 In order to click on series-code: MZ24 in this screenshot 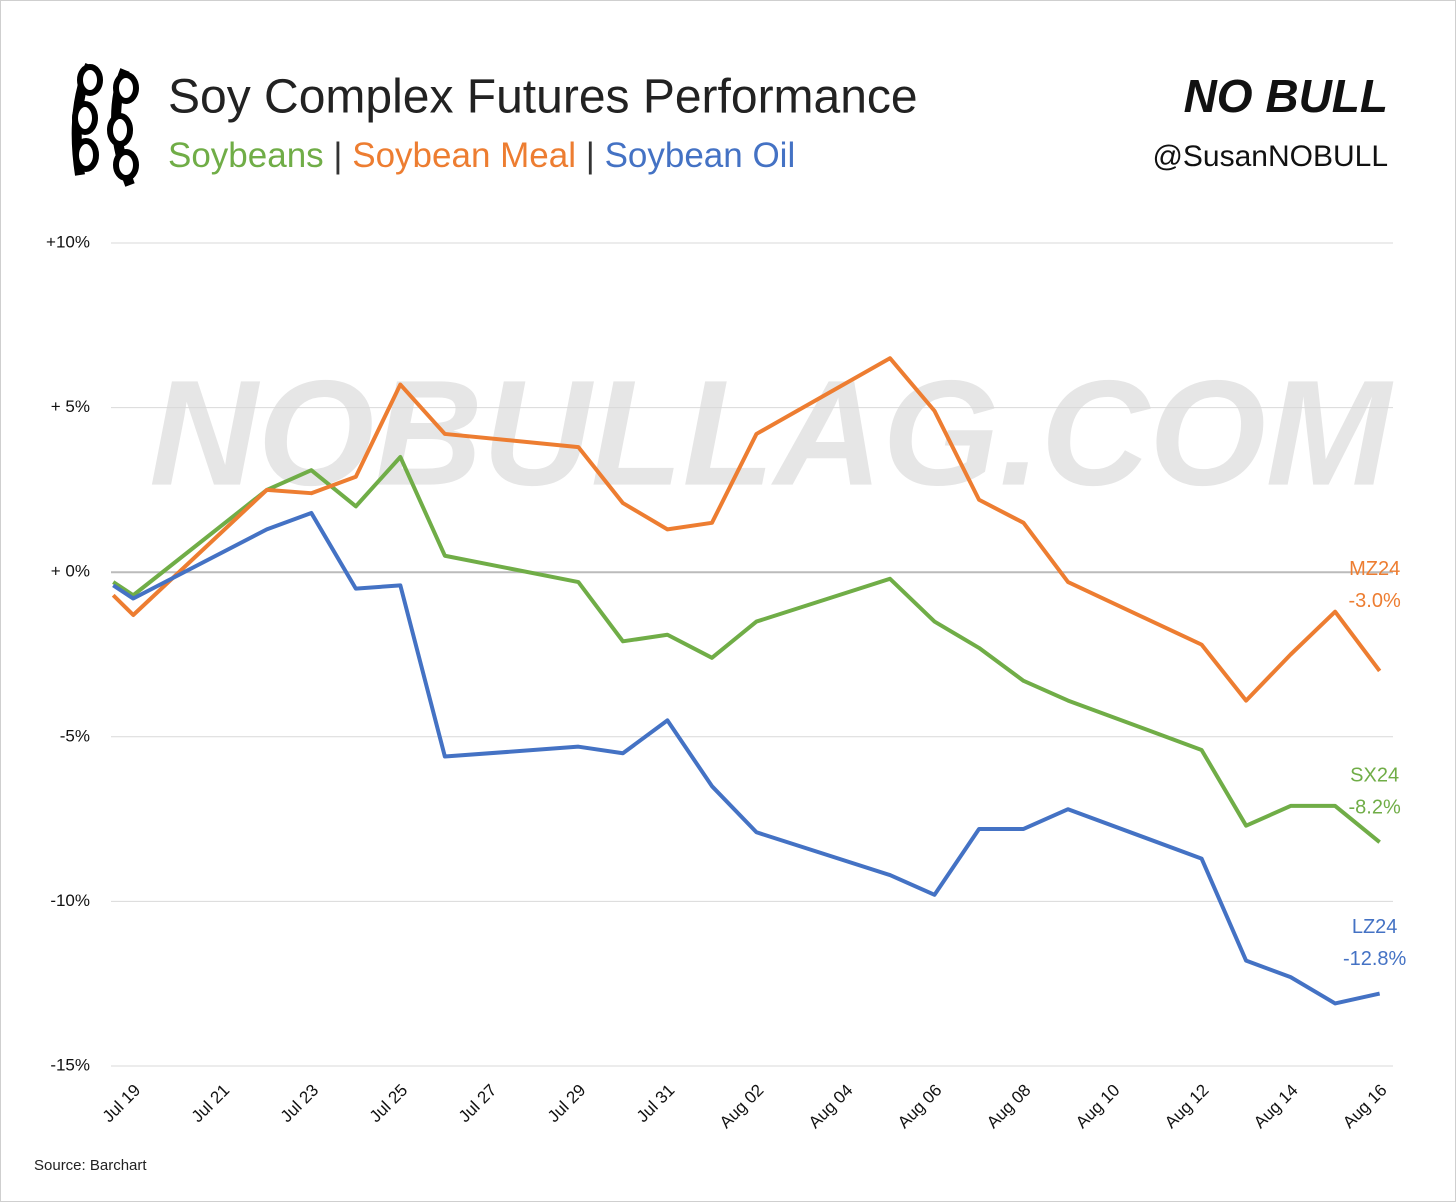, I will do `click(1374, 569)`.